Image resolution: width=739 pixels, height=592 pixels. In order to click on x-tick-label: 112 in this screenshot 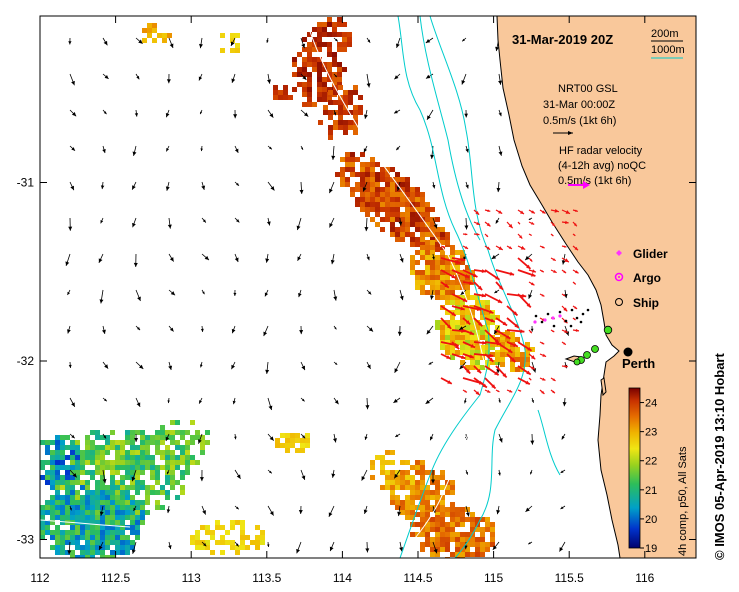, I will do `click(39, 578)`.